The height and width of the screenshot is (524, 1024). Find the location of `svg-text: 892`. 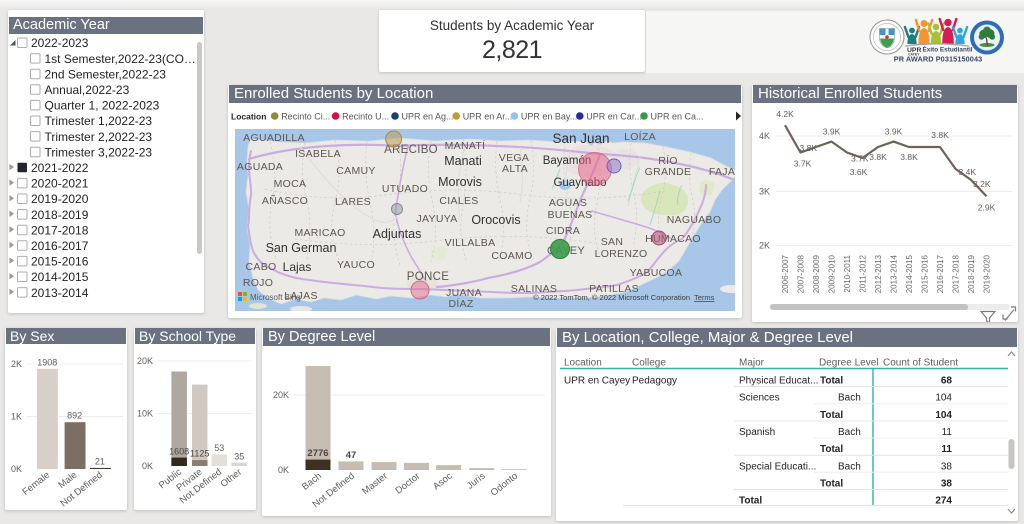

svg-text: 892 is located at coordinates (74, 416).